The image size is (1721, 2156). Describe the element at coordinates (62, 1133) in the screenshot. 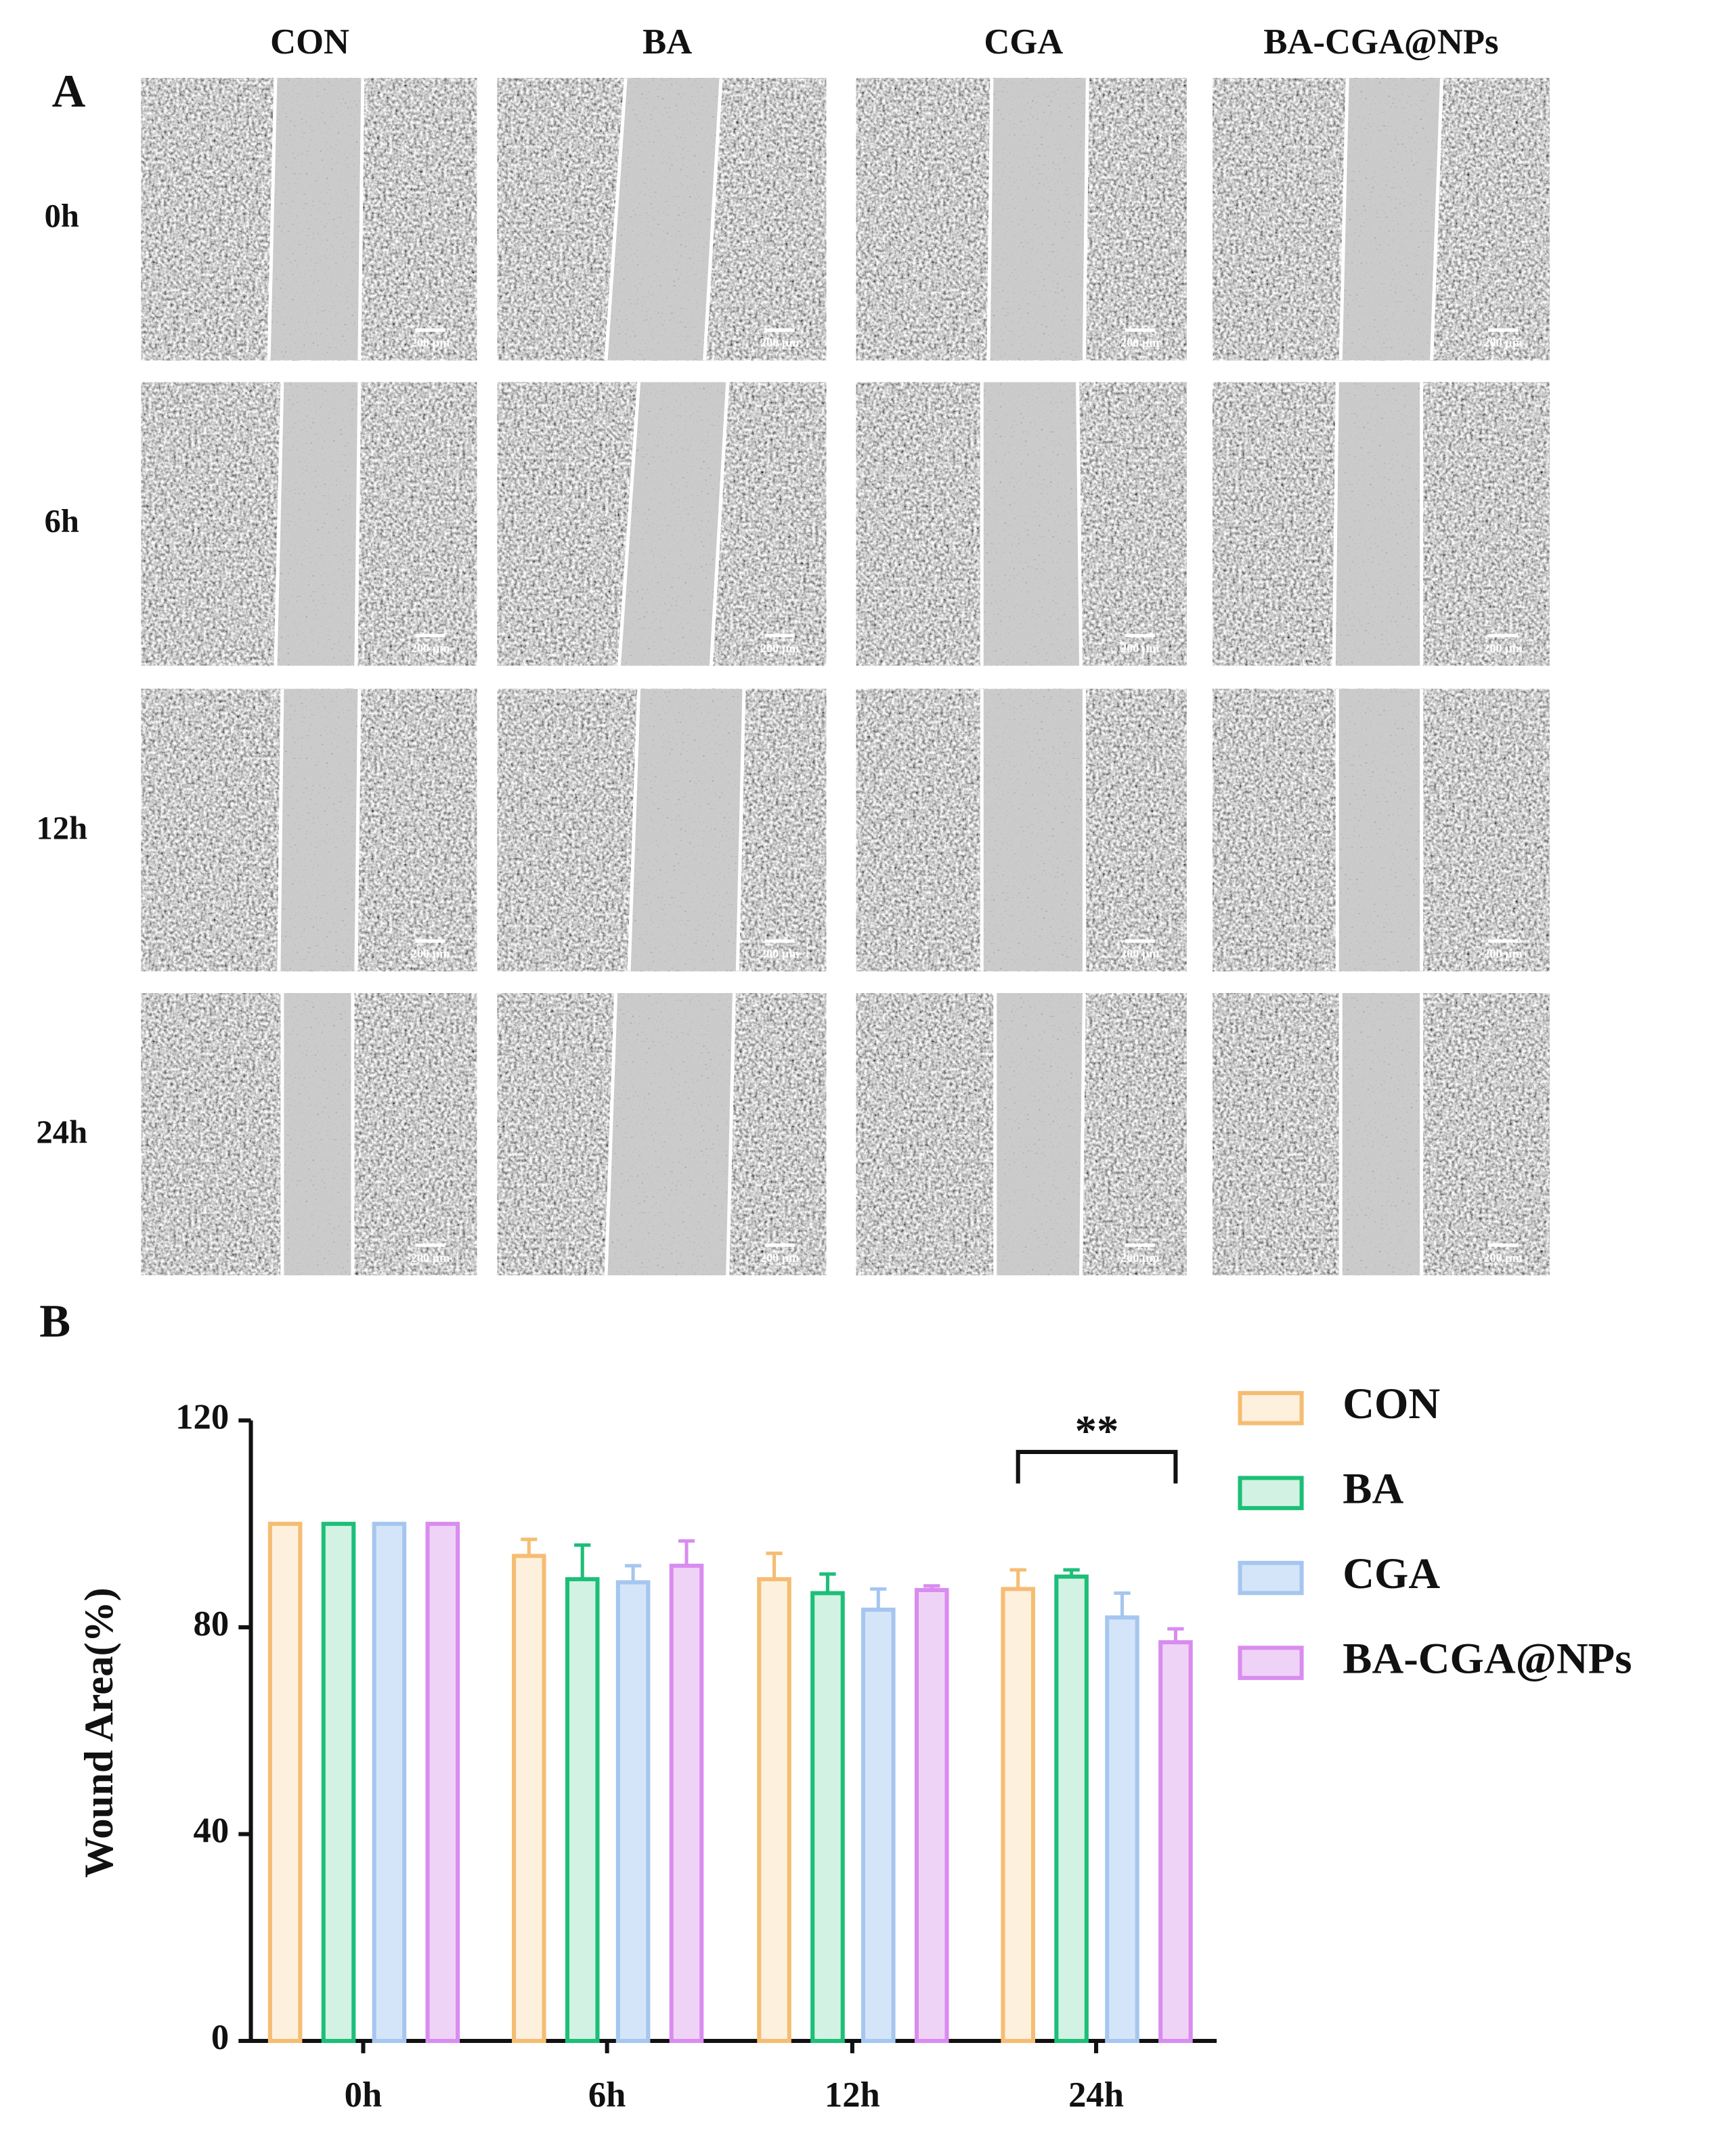

I see `row-label: 24h` at that location.